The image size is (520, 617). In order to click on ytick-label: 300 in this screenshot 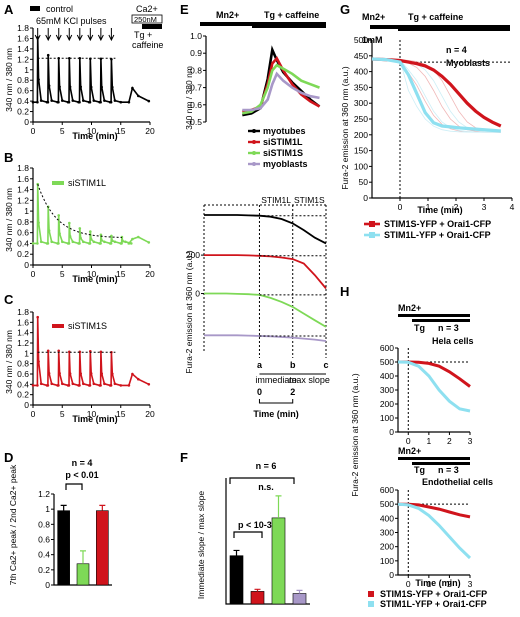, I will do `click(387, 533)`.